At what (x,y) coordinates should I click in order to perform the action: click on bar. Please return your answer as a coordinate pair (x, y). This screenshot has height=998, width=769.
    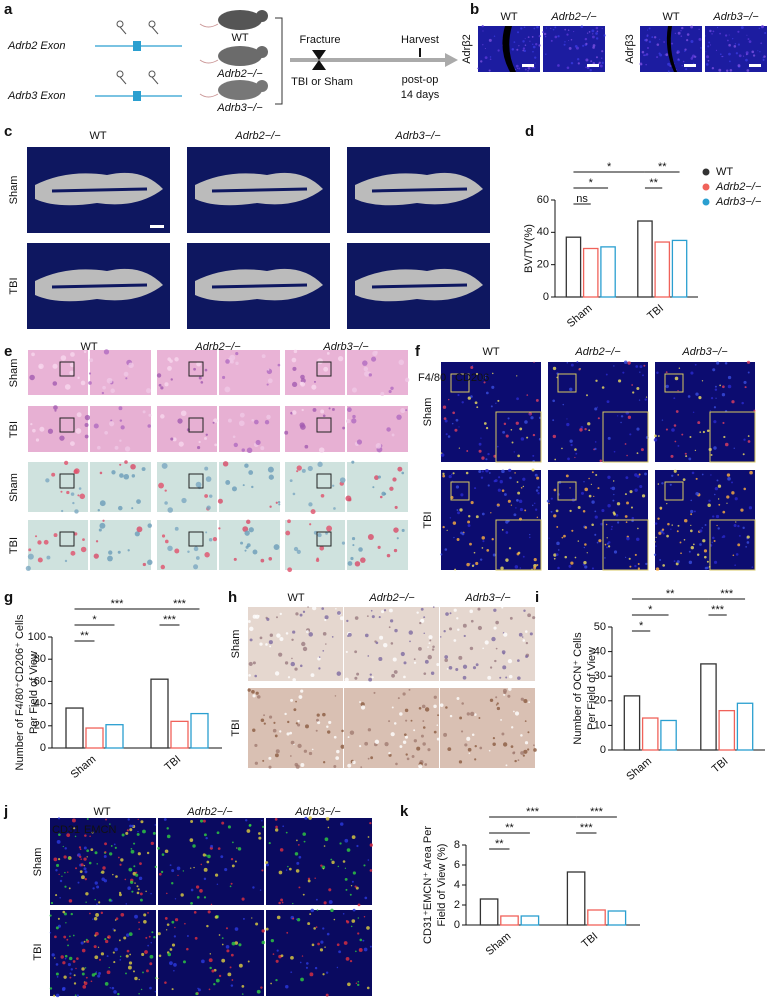
    Looking at the image, I should click on (199, 730).